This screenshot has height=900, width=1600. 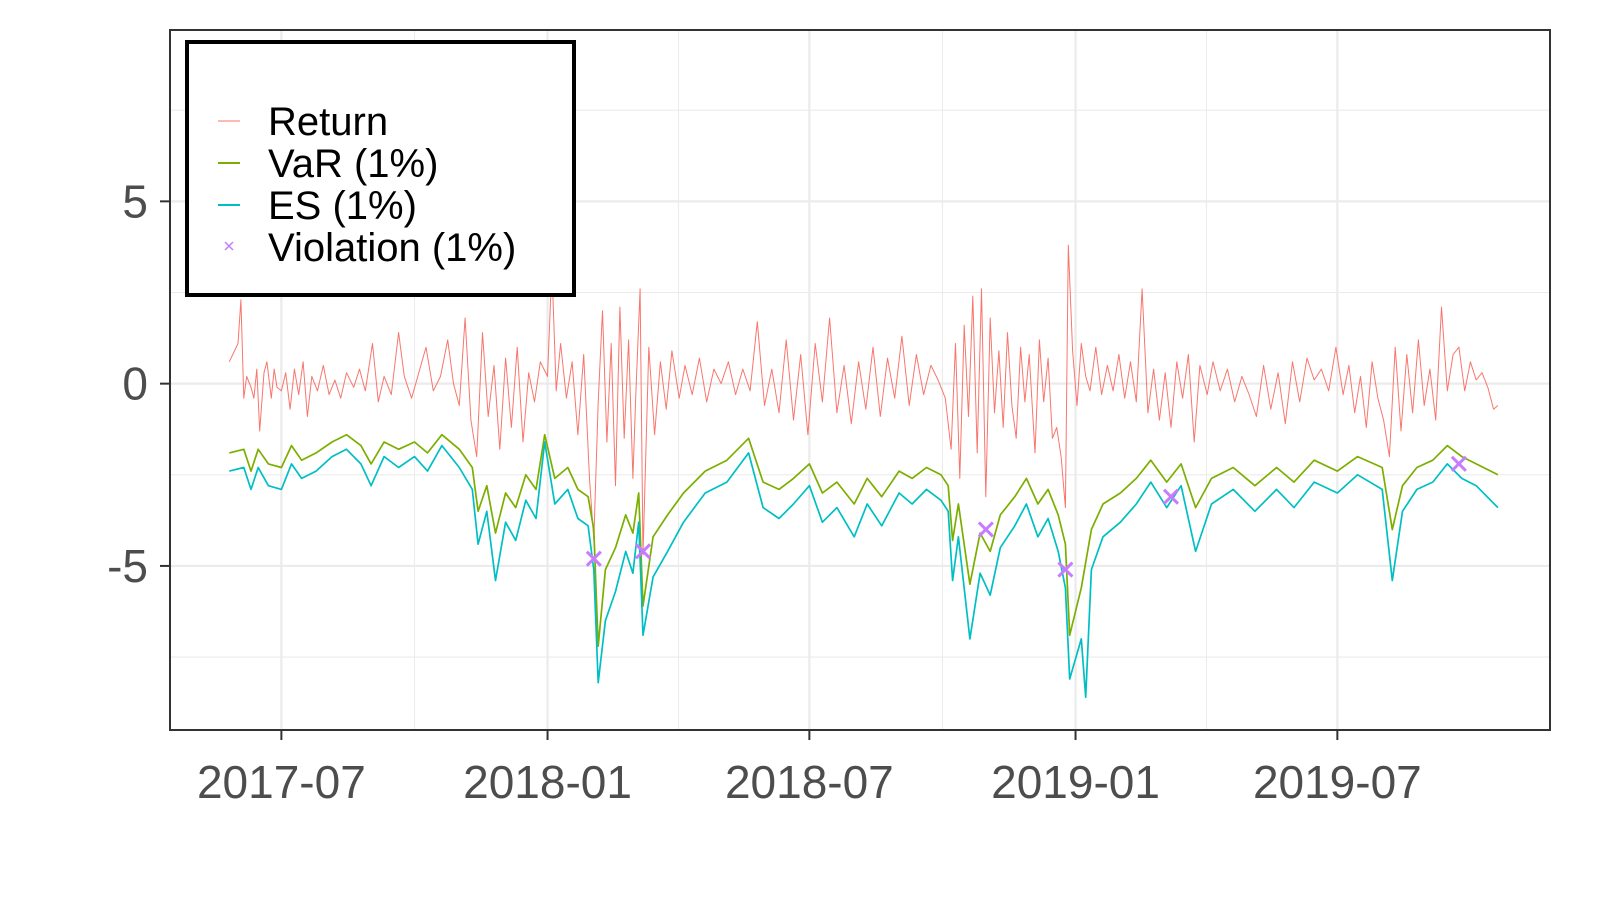 I want to click on x-tick-label: 2019-01, so click(x=1075, y=782).